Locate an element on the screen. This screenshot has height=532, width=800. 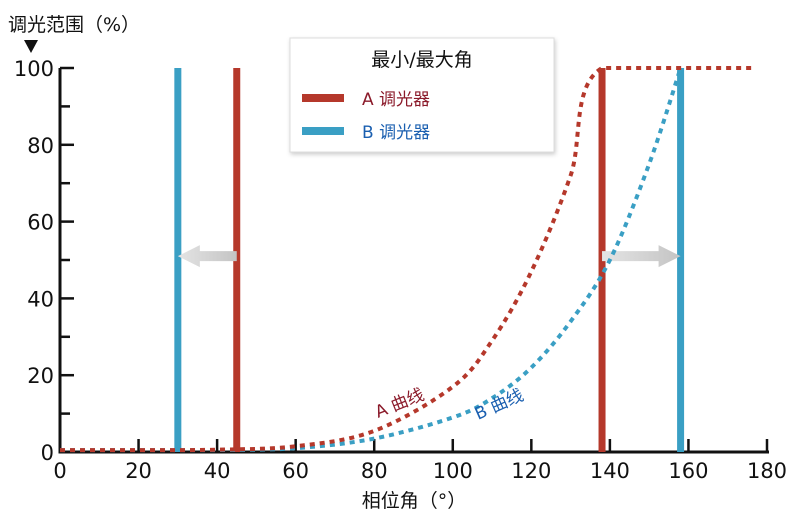
legend-swatch-a is located at coordinates (323, 98).